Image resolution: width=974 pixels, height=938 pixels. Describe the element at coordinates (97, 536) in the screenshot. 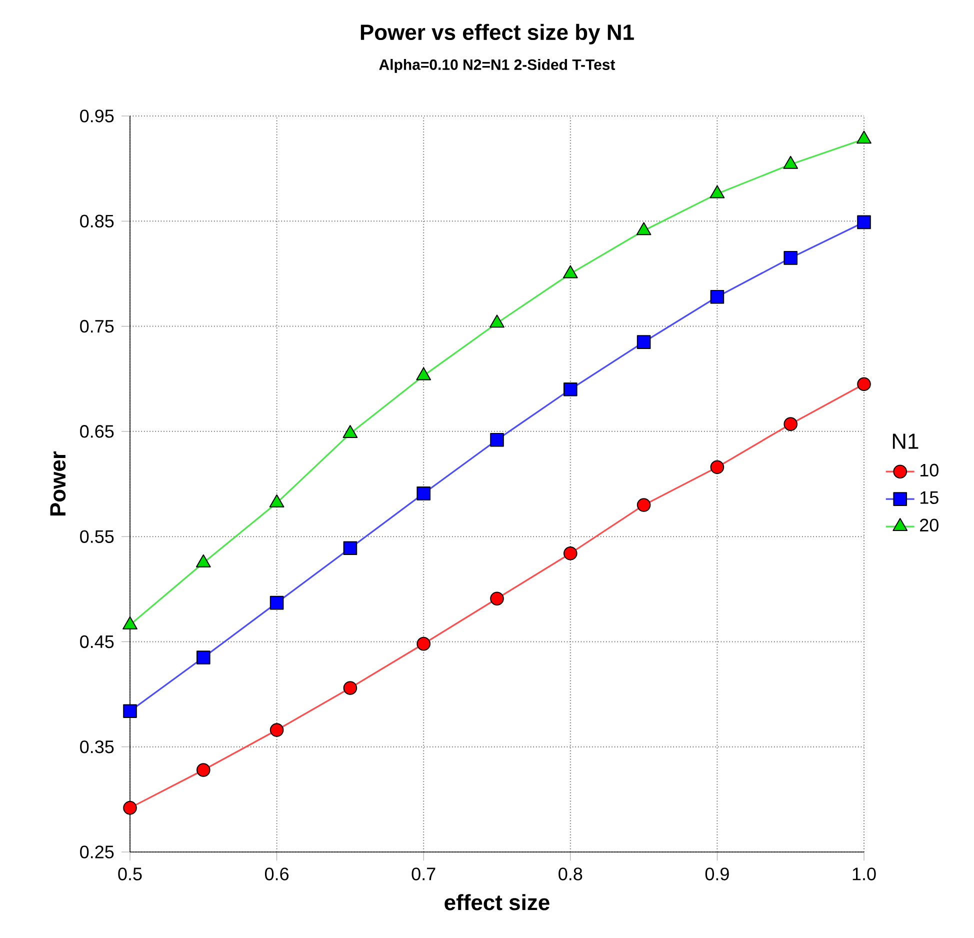

I see `y-tick-label: 0.55` at that location.